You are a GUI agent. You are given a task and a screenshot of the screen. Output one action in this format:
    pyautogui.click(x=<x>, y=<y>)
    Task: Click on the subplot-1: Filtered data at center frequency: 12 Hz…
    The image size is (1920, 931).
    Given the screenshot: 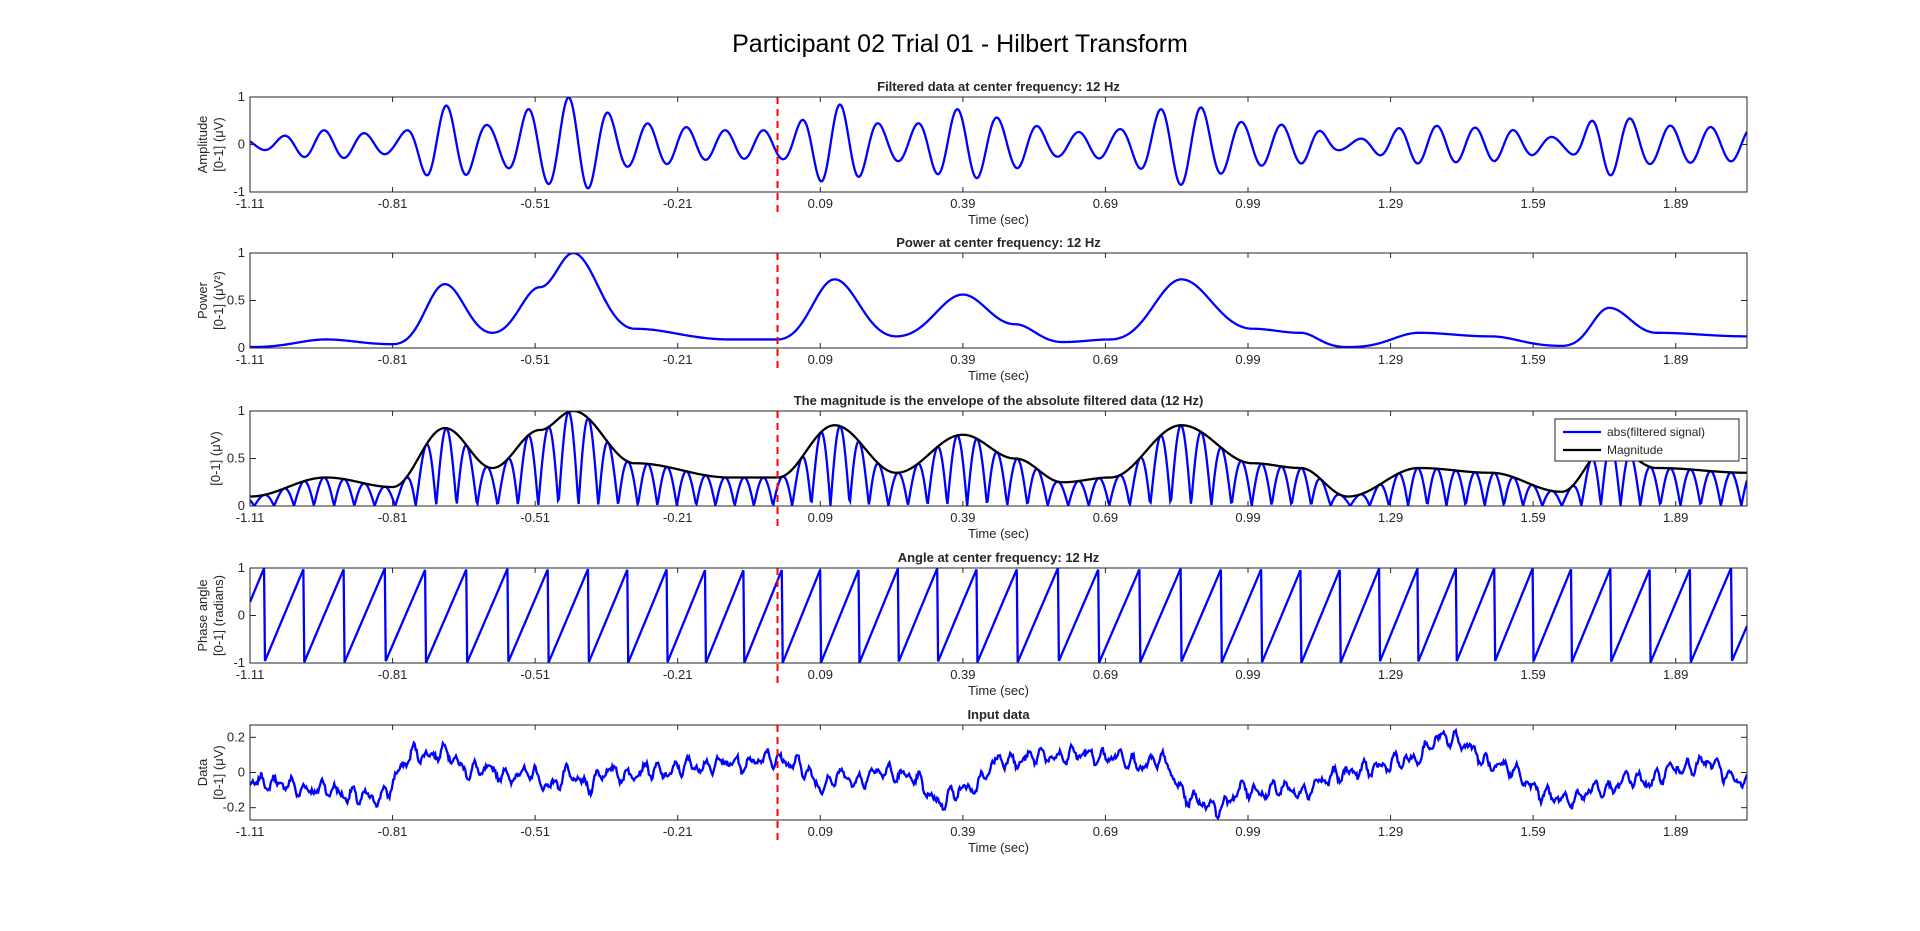 What is the action you would take?
    pyautogui.click(x=971, y=153)
    